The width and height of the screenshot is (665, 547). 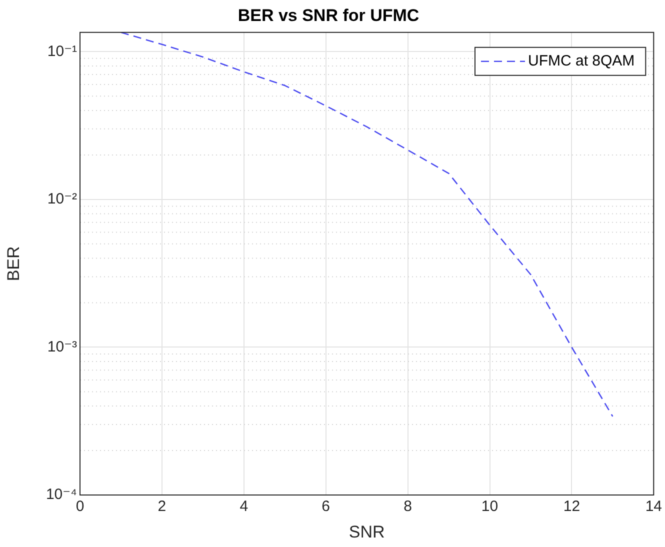 I want to click on x-tick-label: 4, so click(x=244, y=507).